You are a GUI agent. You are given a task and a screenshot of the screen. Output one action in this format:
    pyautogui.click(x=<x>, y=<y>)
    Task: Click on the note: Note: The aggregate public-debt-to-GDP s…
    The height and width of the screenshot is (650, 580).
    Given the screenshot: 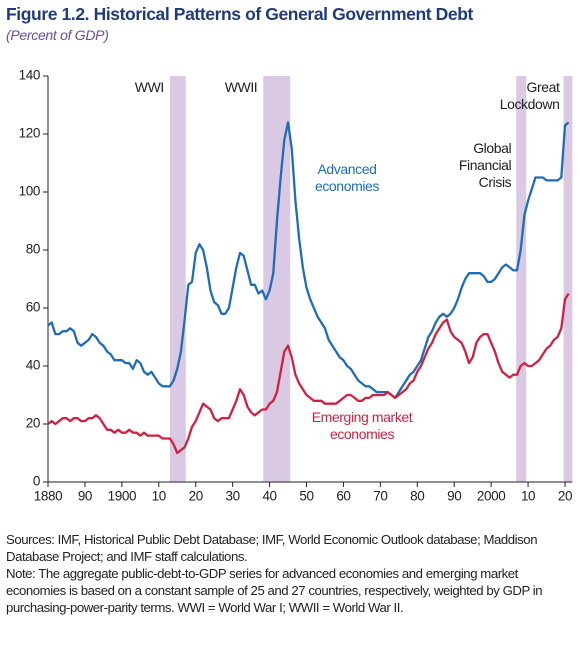 What is the action you would take?
    pyautogui.click(x=274, y=590)
    